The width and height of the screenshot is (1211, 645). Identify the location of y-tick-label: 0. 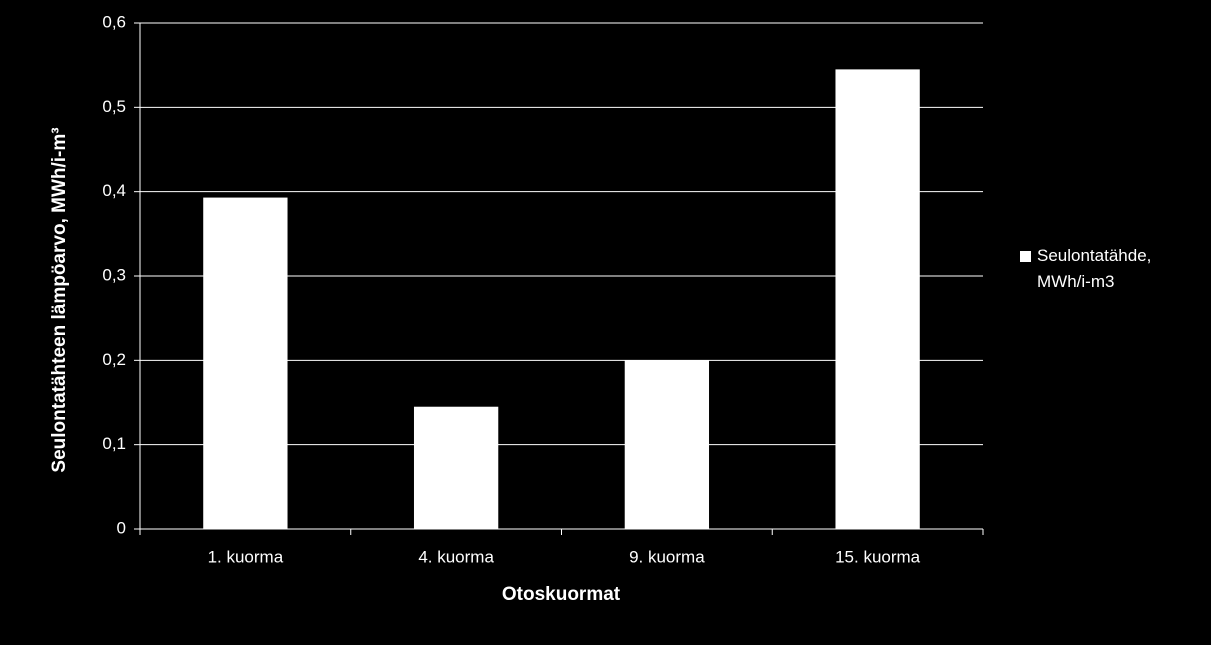
(121, 527).